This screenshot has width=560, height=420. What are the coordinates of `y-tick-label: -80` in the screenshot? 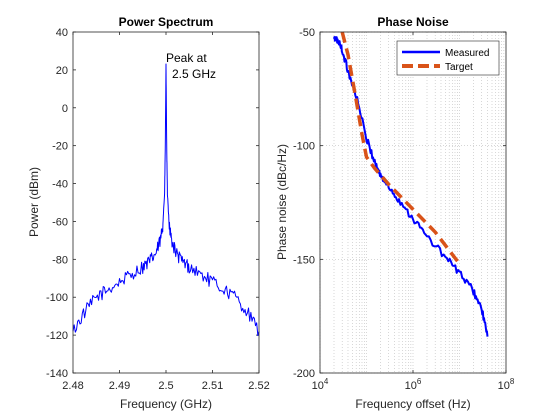 It's located at (60, 260).